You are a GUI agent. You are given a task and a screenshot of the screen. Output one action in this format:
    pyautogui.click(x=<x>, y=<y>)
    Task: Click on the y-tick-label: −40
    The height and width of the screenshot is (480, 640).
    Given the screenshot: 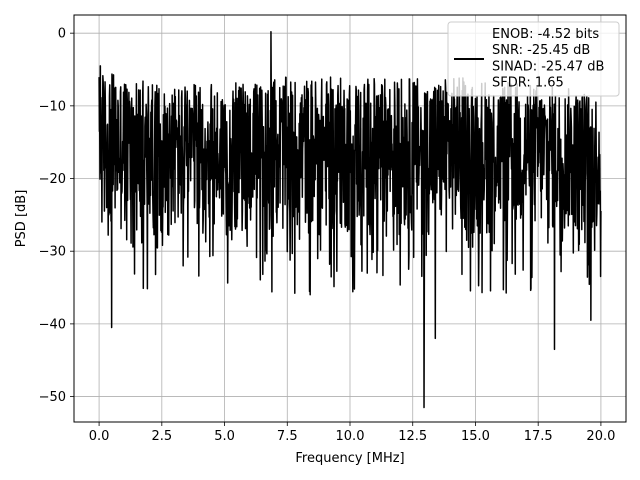 What is the action you would take?
    pyautogui.click(x=52, y=324)
    